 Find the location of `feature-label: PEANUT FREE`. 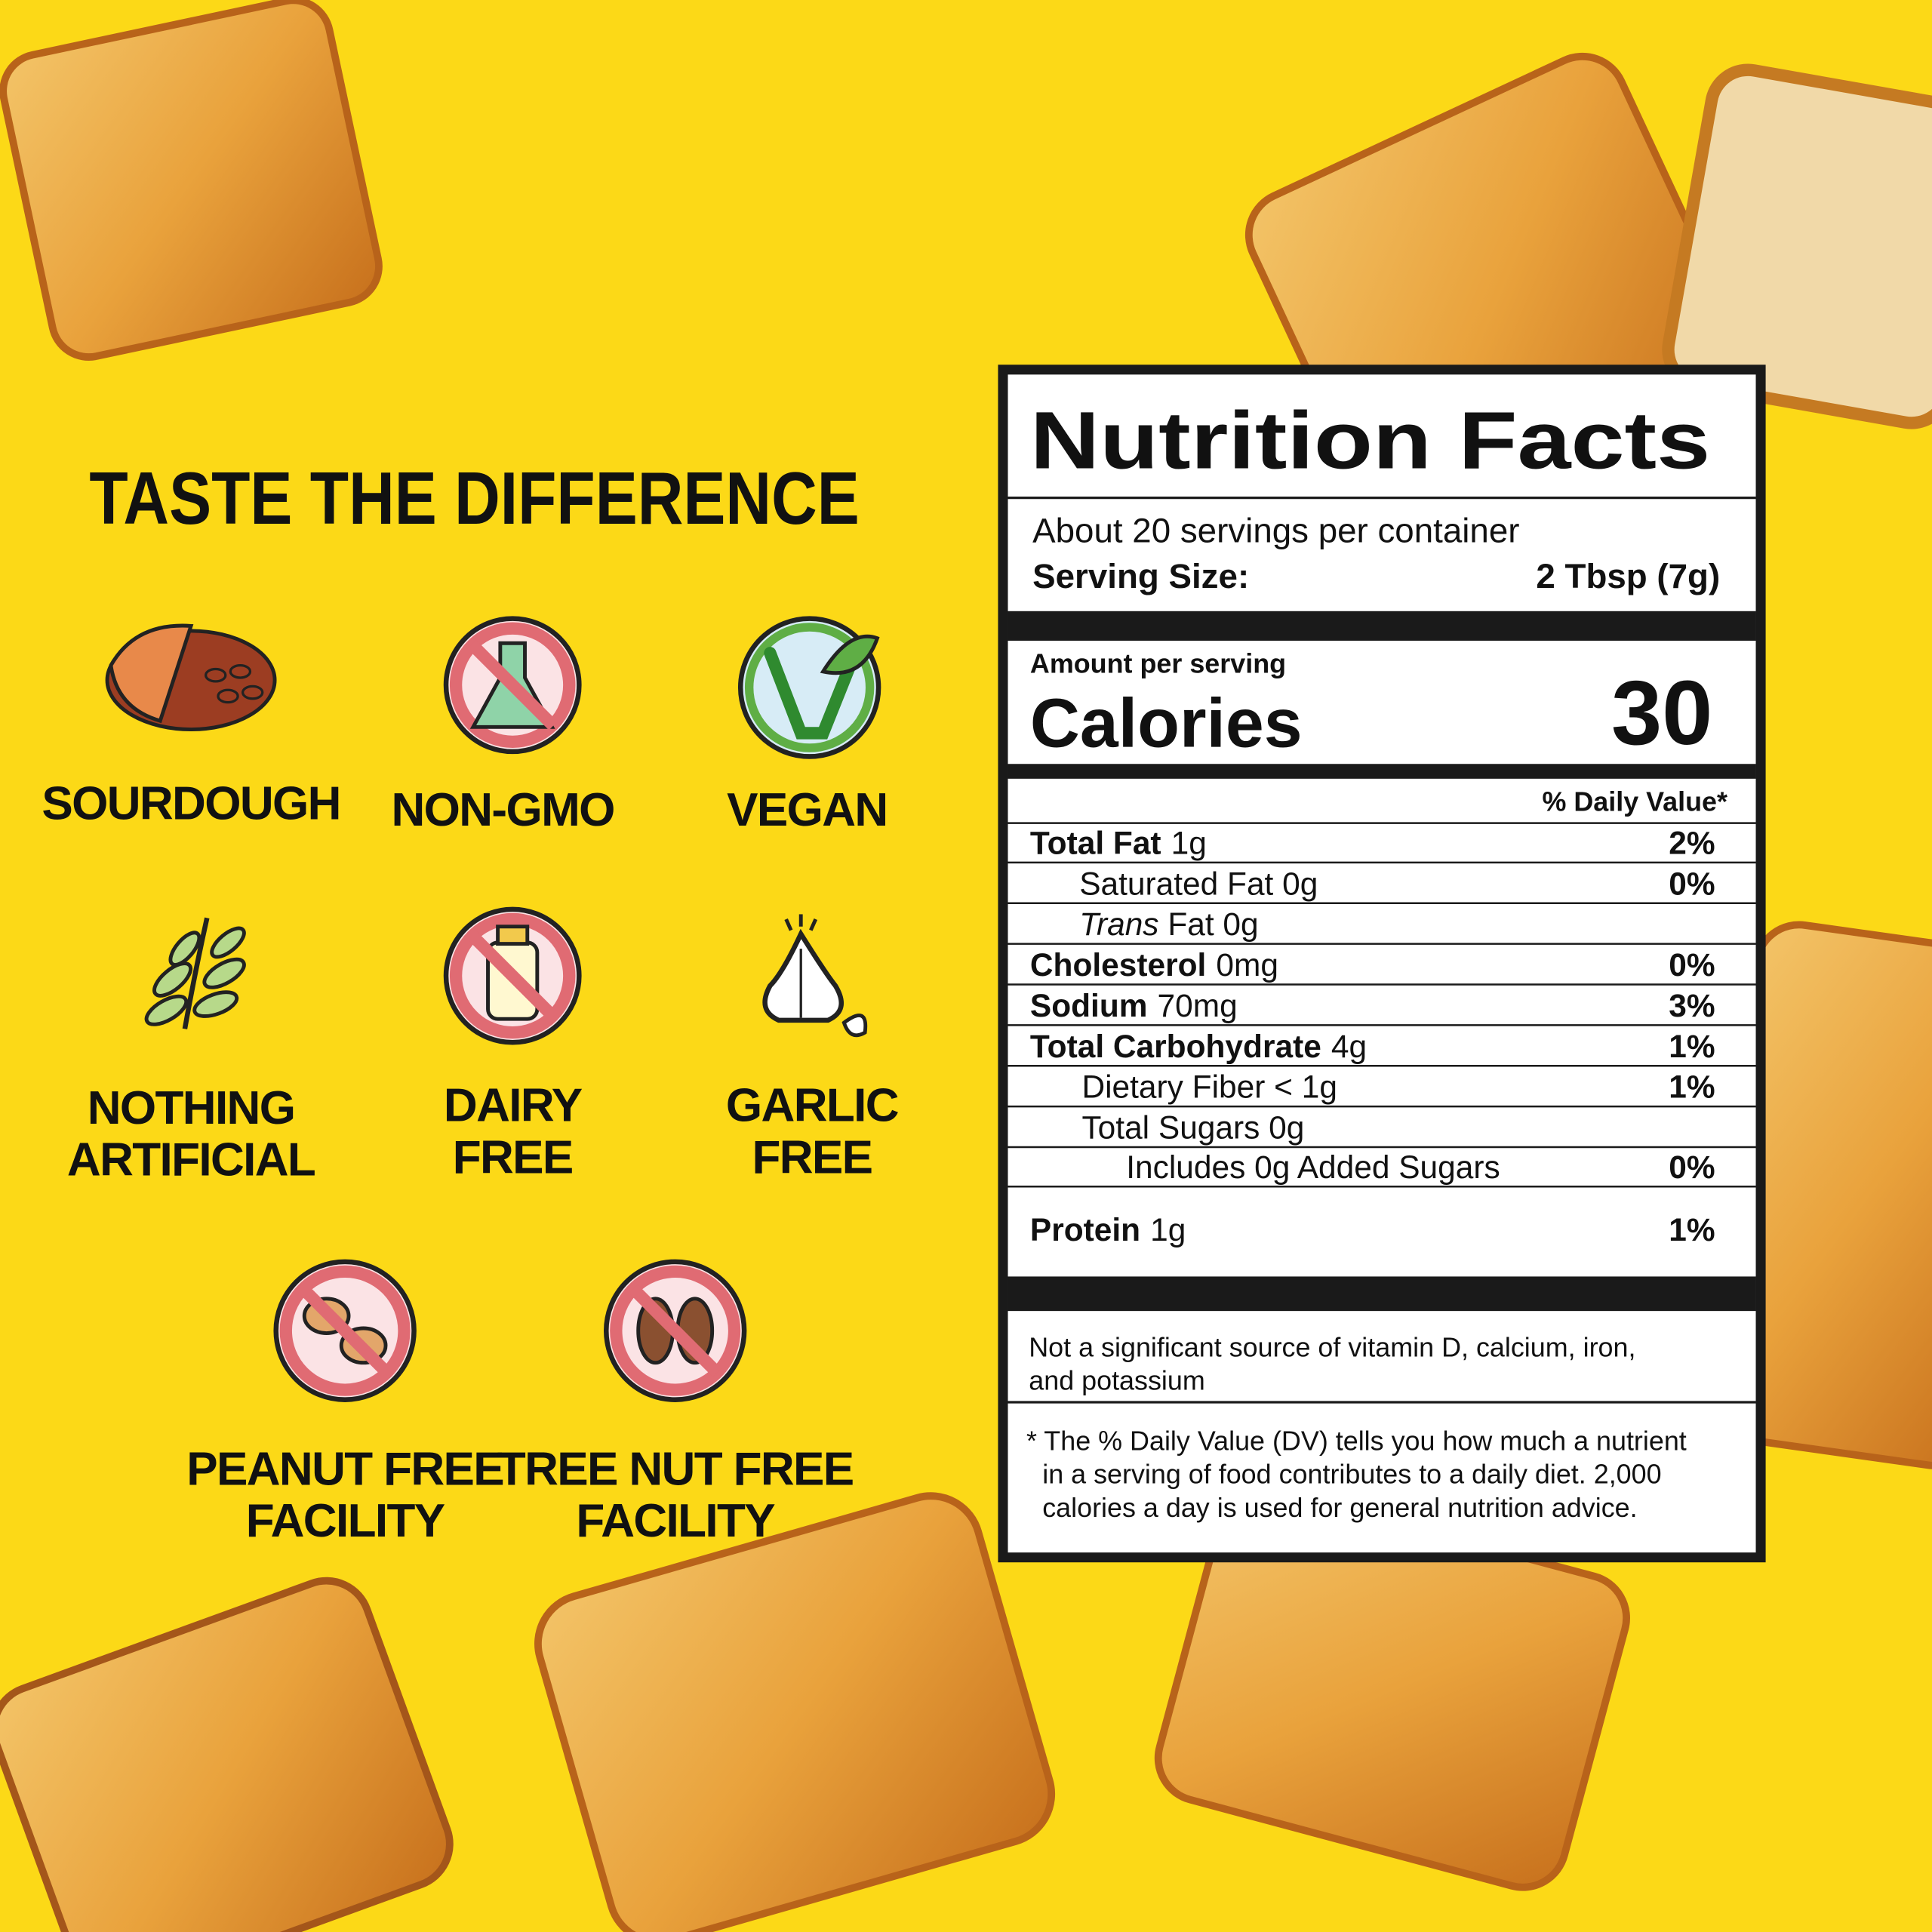

feature-label: PEANUT FREE is located at coordinates (344, 1469).